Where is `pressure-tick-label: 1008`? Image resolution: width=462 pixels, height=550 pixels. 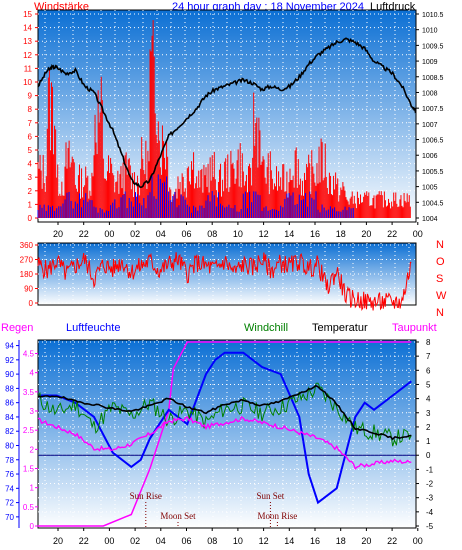
pressure-tick-label: 1008 is located at coordinates (430, 93).